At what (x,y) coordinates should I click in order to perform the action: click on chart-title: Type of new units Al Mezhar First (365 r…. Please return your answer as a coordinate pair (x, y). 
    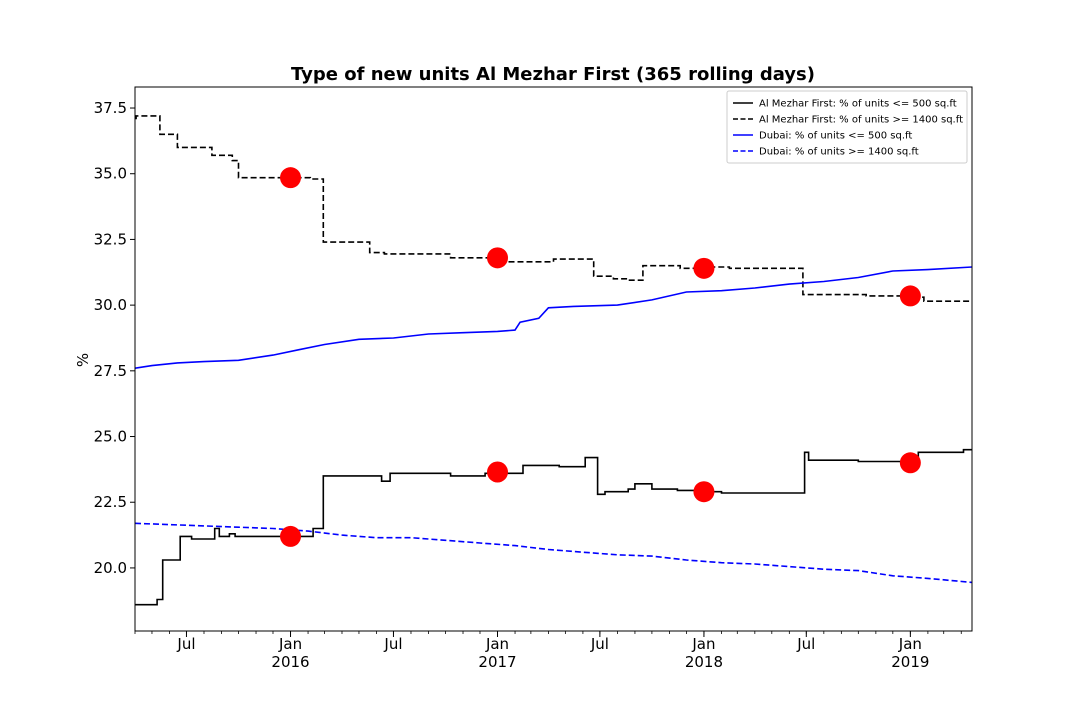
    Looking at the image, I should click on (553, 74).